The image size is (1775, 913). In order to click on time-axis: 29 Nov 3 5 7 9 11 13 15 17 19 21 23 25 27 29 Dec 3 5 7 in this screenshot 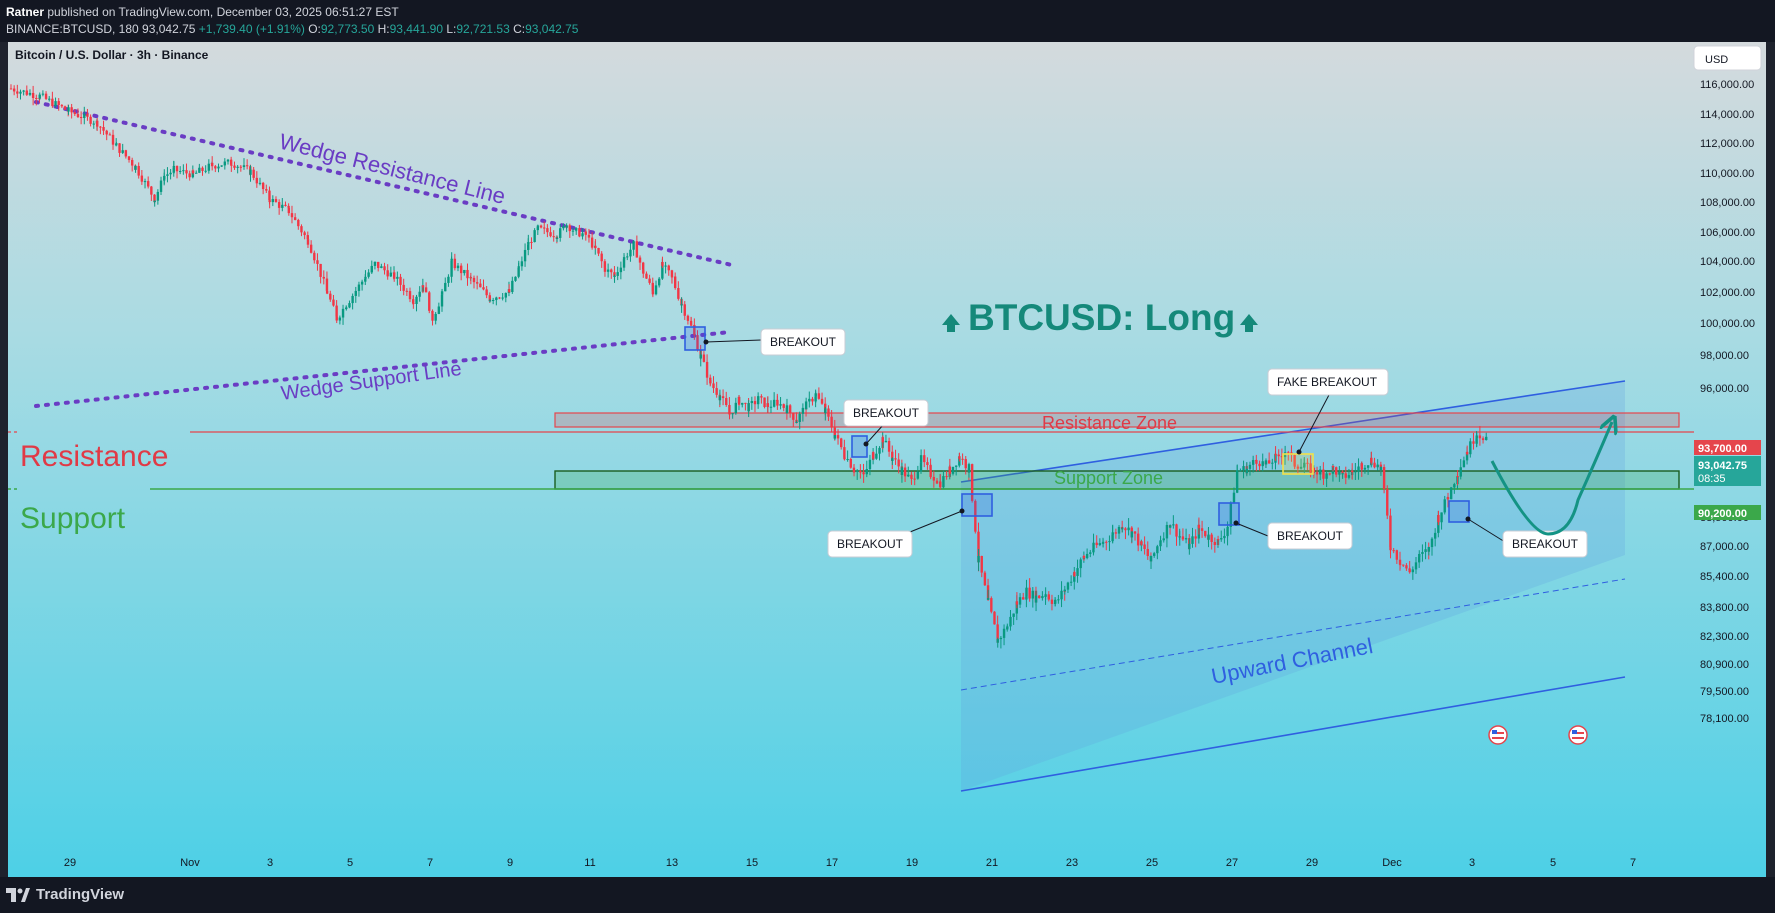, I will do `click(850, 863)`.